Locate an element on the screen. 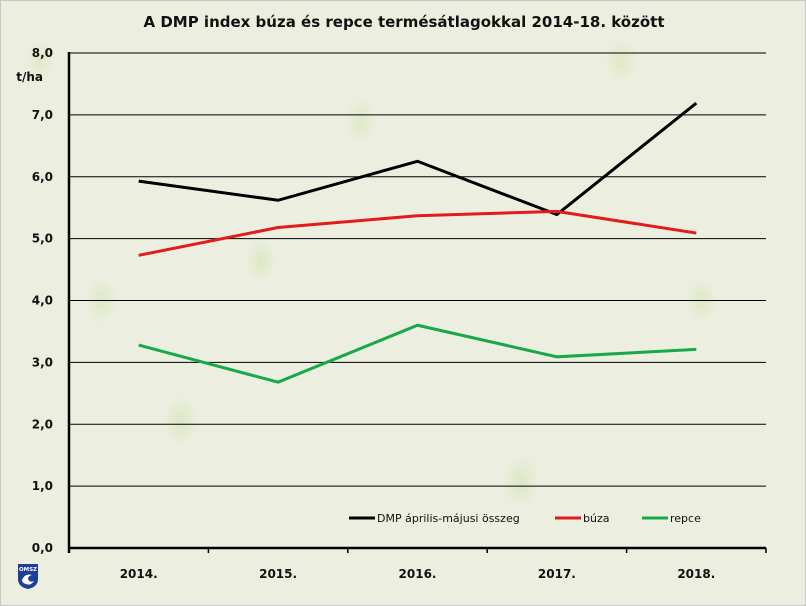 This screenshot has width=806, height=606. legend-label: búza is located at coordinates (596, 518).